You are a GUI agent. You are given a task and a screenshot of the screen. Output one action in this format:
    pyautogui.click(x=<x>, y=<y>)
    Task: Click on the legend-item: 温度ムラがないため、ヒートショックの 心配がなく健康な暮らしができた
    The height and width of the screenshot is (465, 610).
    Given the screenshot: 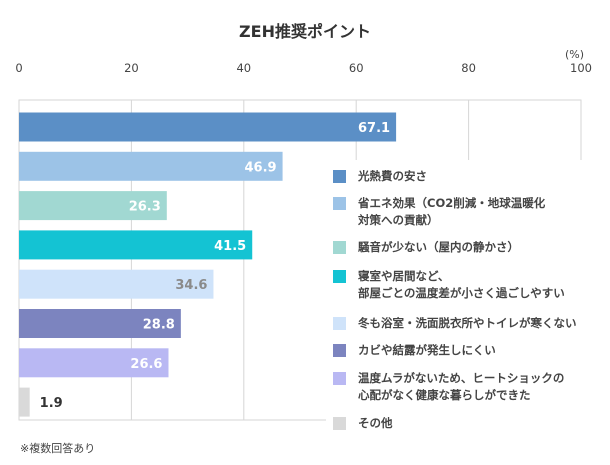 What is the action you would take?
    pyautogui.click(x=445, y=387)
    